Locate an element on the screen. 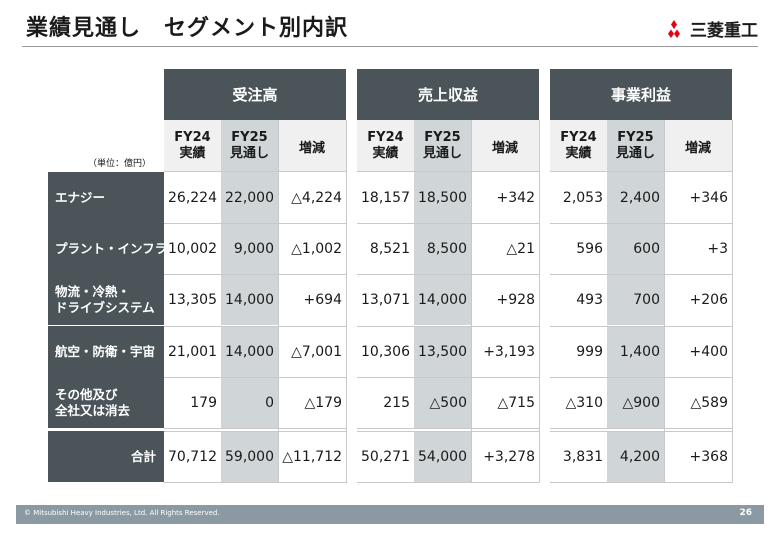  cell-orders-fy24-actual: 10,002 is located at coordinates (192, 248).